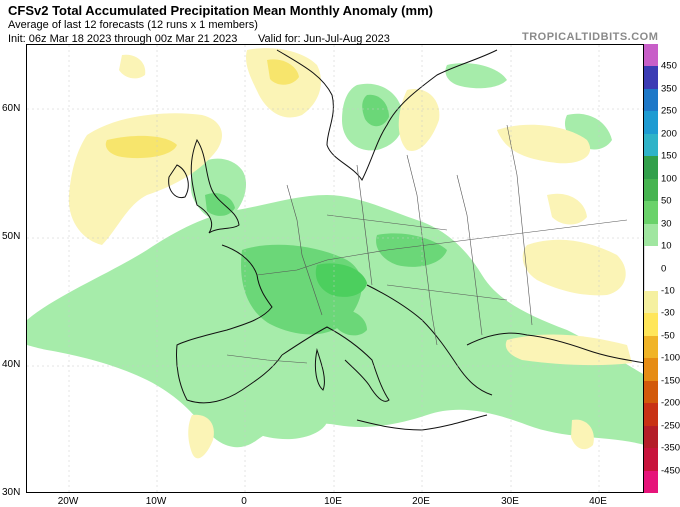 This screenshot has width=680, height=507. What do you see at coordinates (669, 134) in the screenshot?
I see `colorbar-label: 200` at bounding box center [669, 134].